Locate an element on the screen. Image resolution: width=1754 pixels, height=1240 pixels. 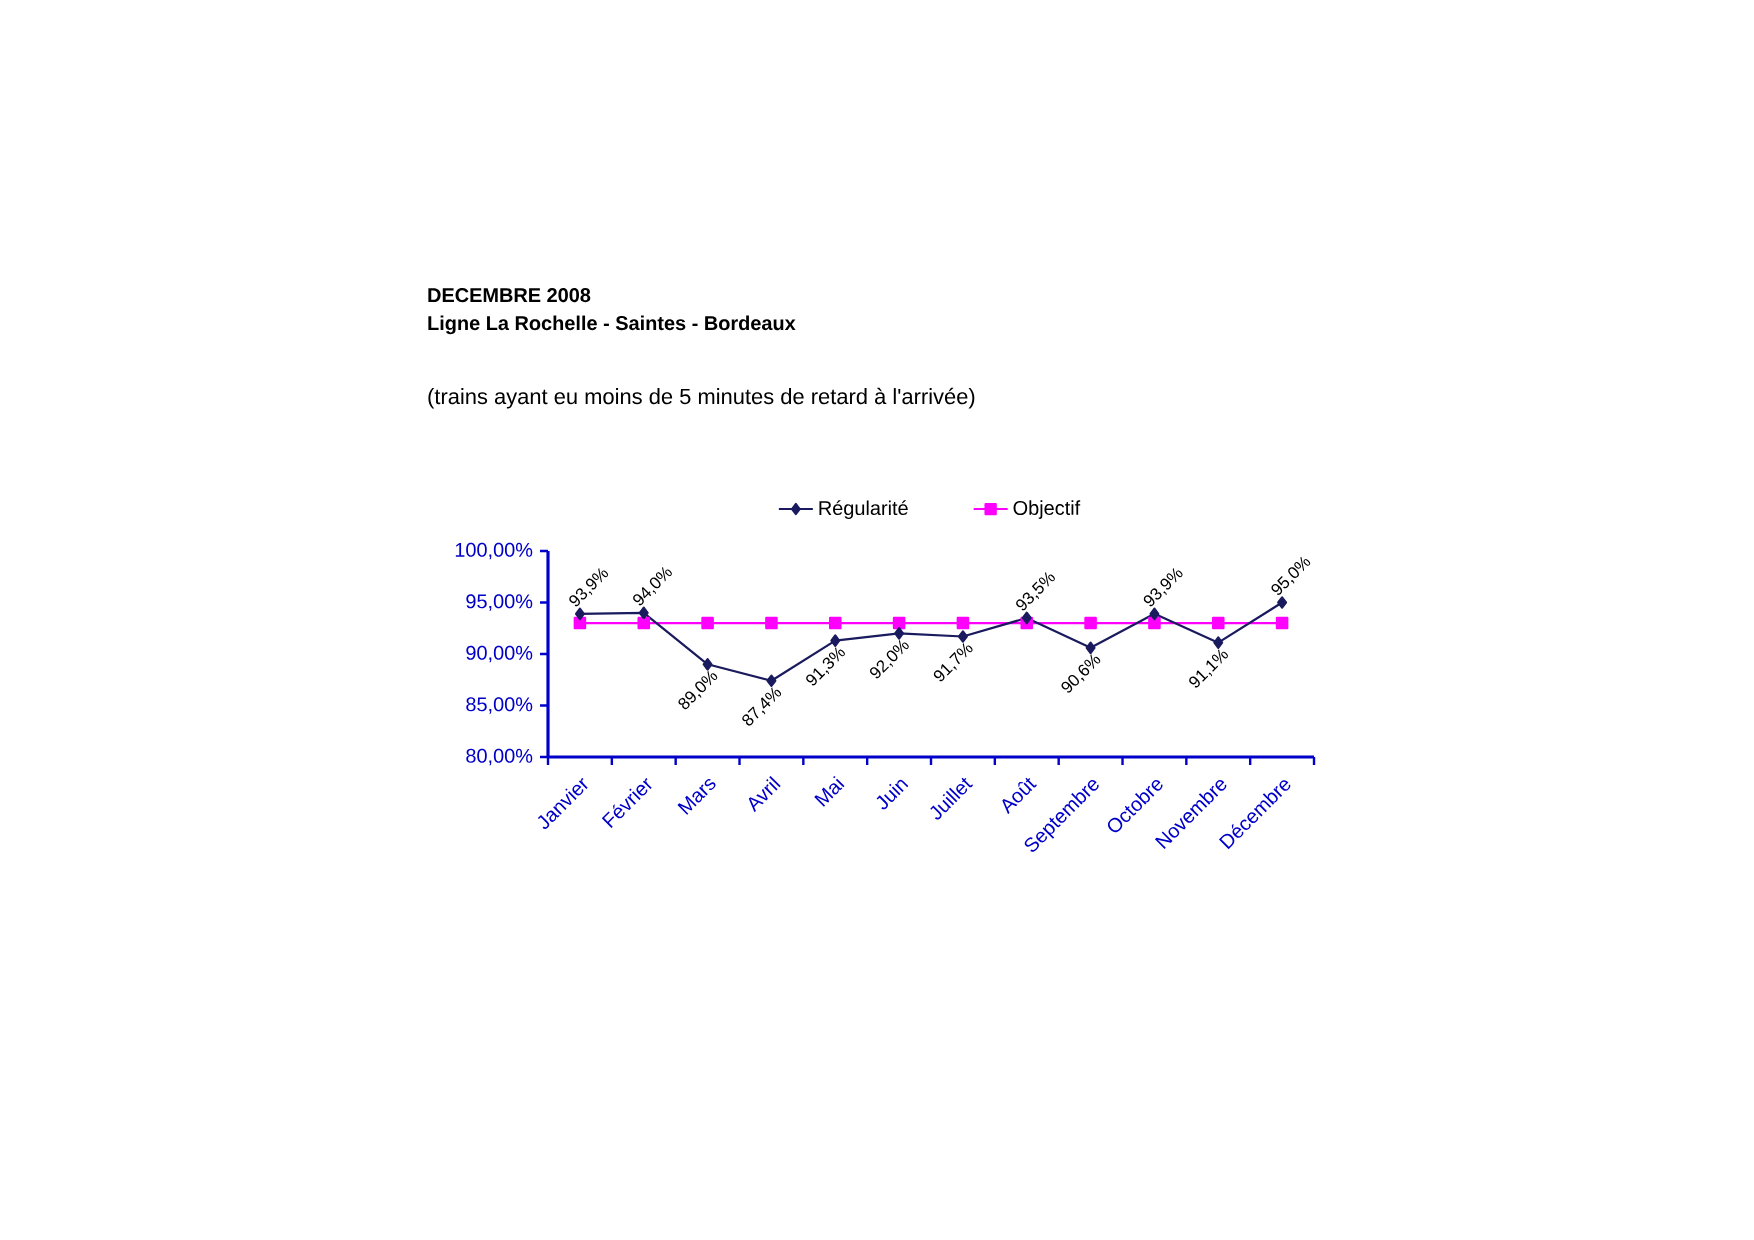
y-tick-label: 90,00% is located at coordinates (499, 654).